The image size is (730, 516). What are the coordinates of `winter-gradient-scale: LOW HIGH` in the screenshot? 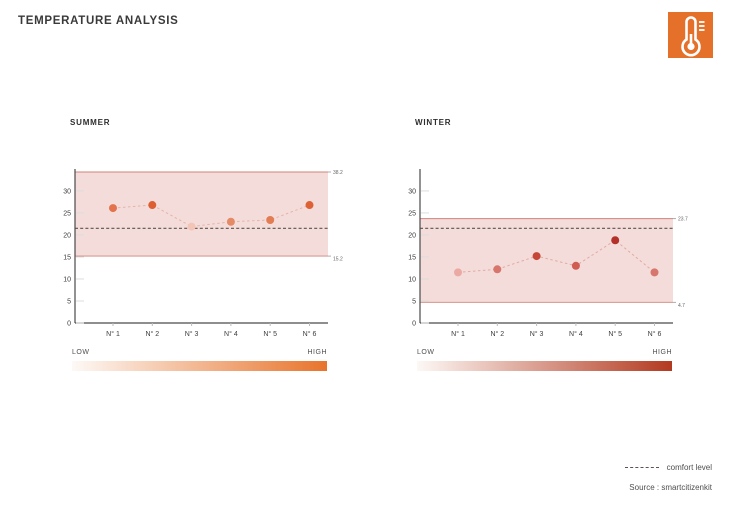 It's located at (544, 360).